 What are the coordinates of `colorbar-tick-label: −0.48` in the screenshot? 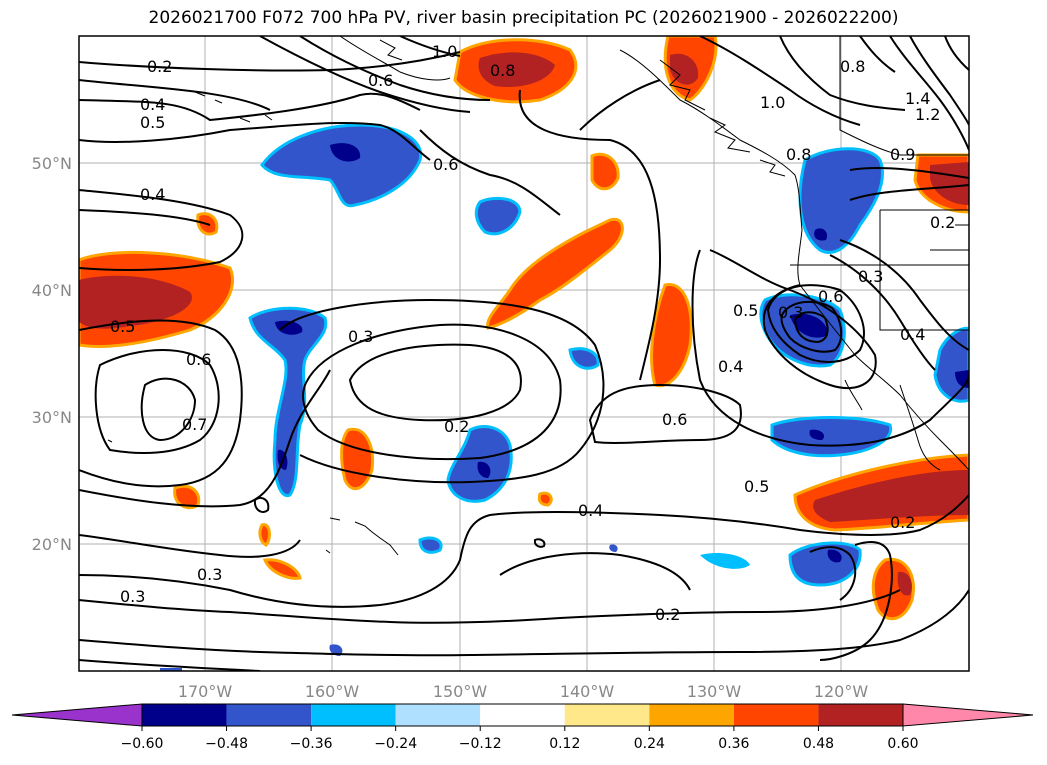 It's located at (226, 744).